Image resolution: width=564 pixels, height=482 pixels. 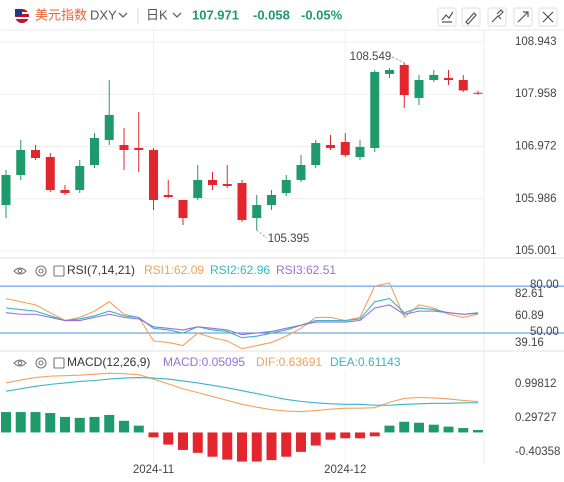 I want to click on y-tick-label: 82.61, so click(x=529, y=294).